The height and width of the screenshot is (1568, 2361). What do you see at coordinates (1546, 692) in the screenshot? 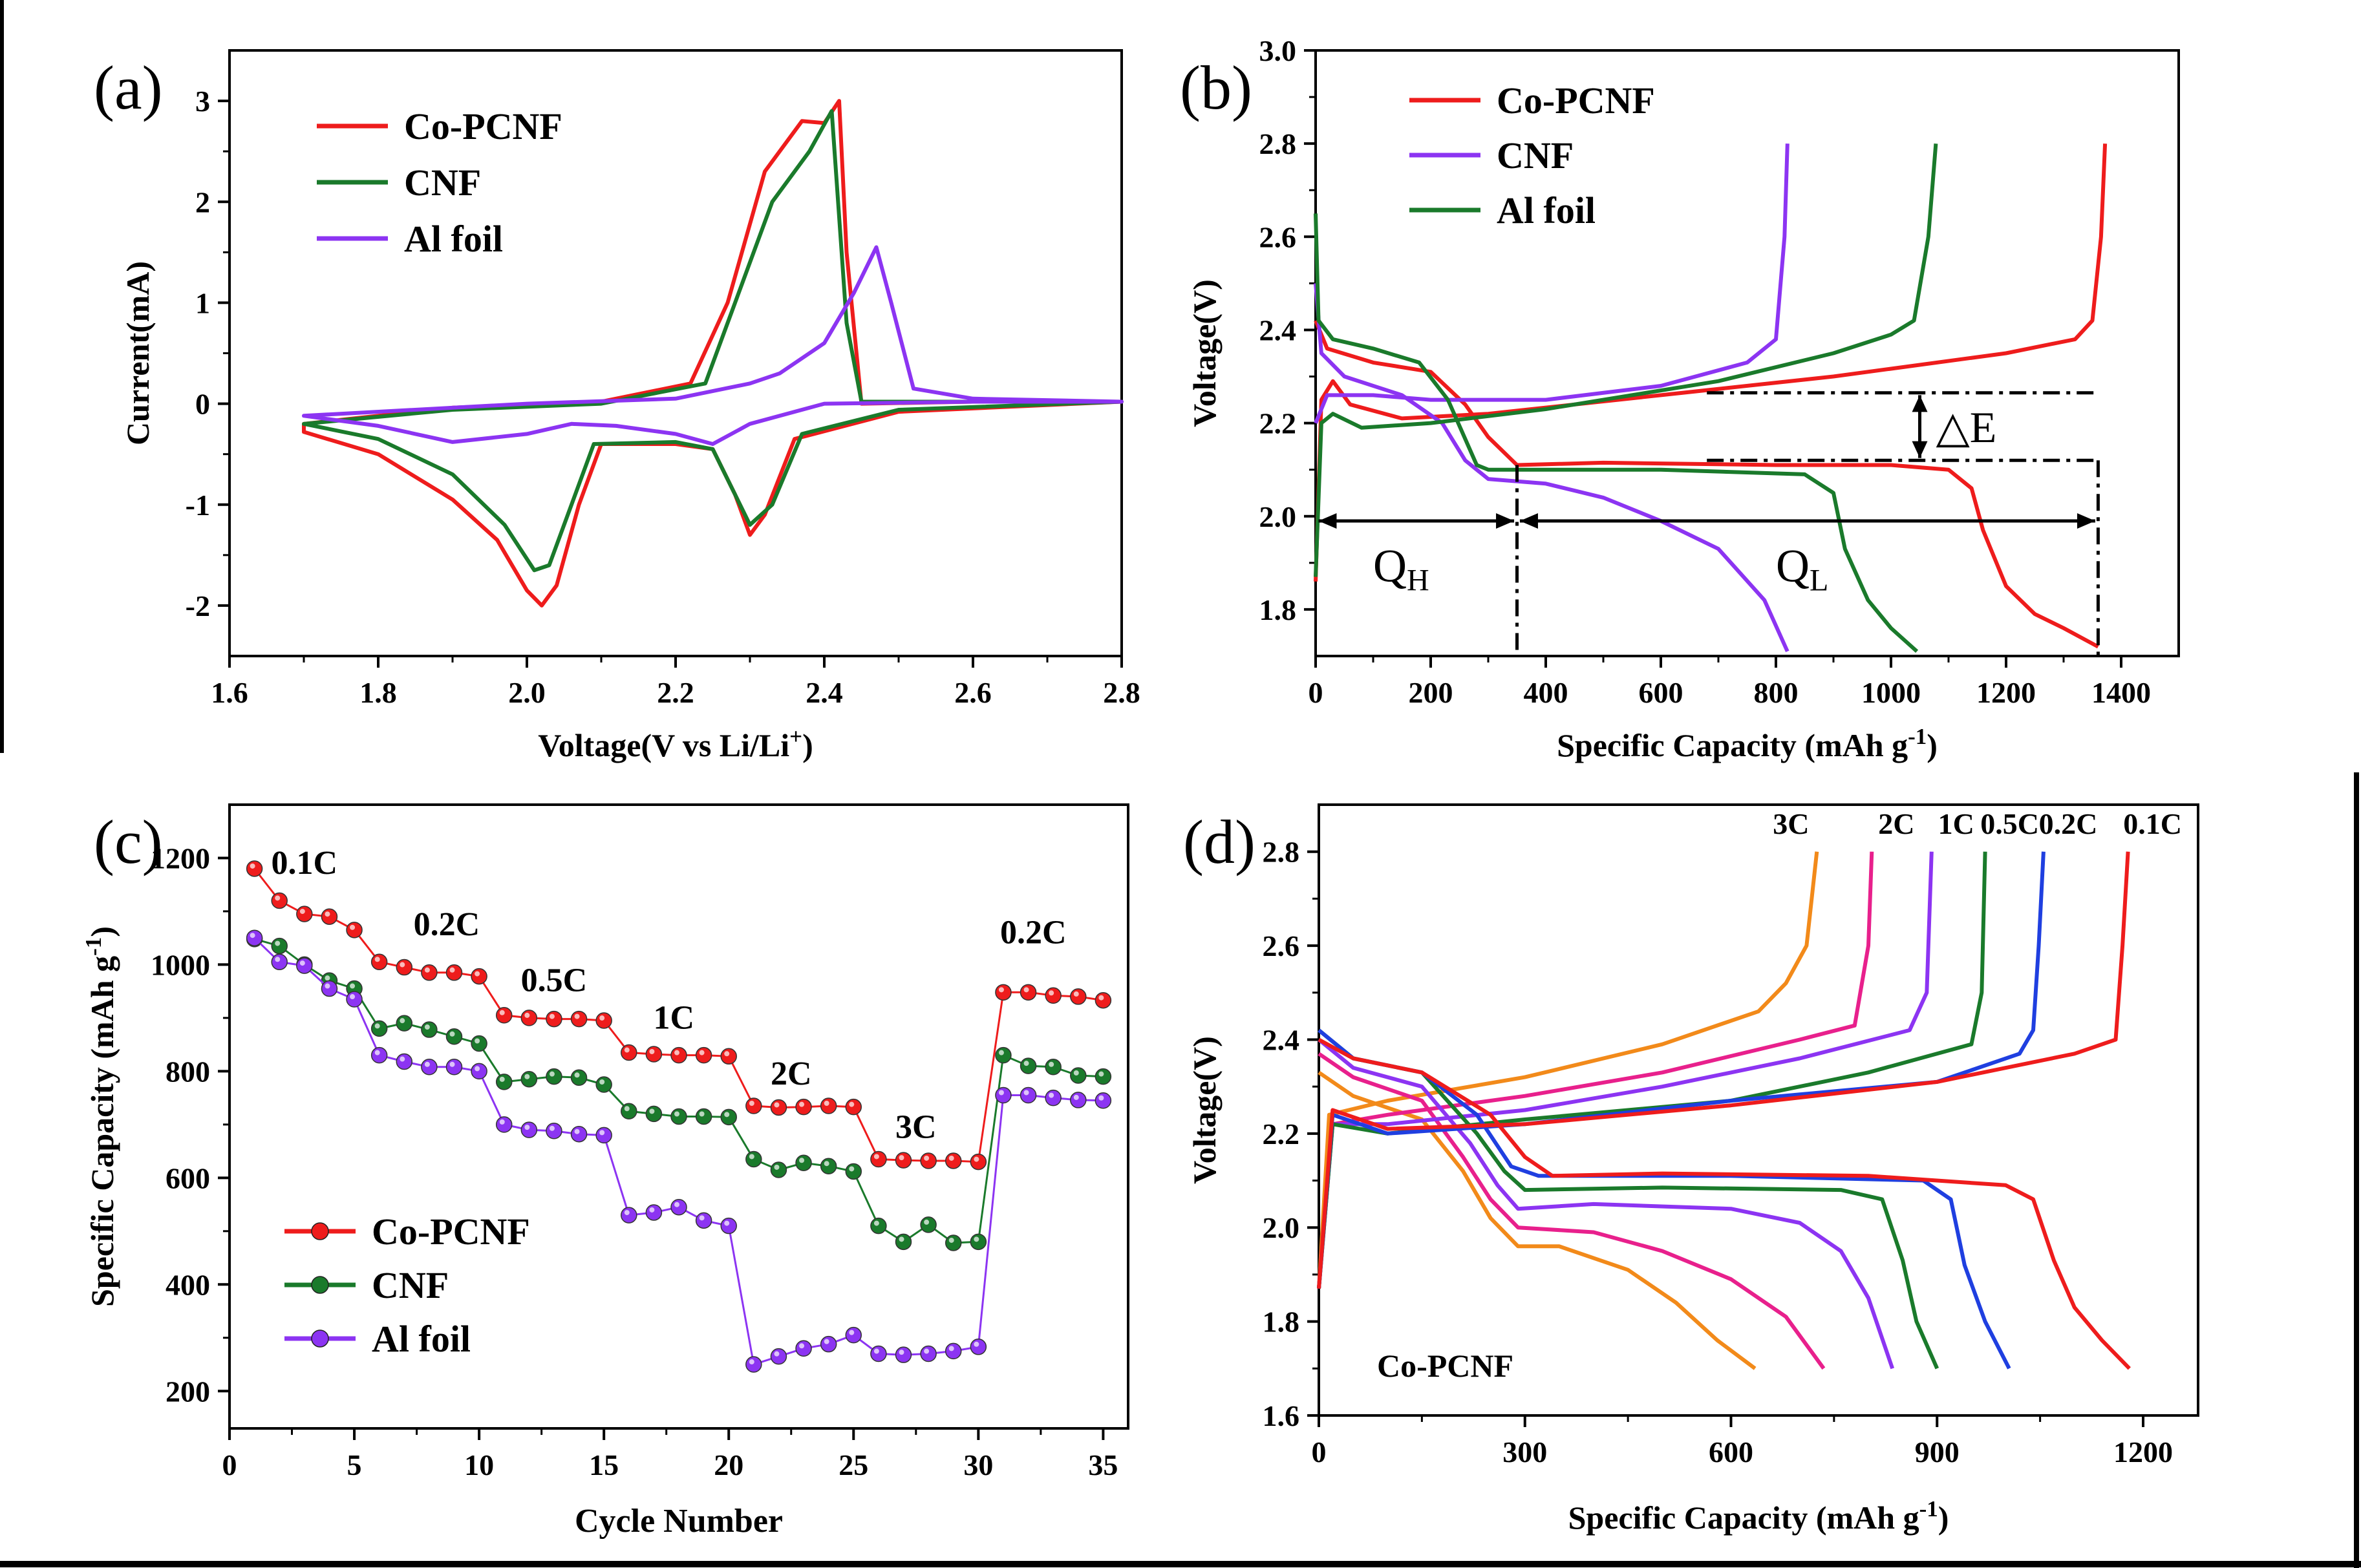
I see `x-tick-label: 400` at bounding box center [1546, 692].